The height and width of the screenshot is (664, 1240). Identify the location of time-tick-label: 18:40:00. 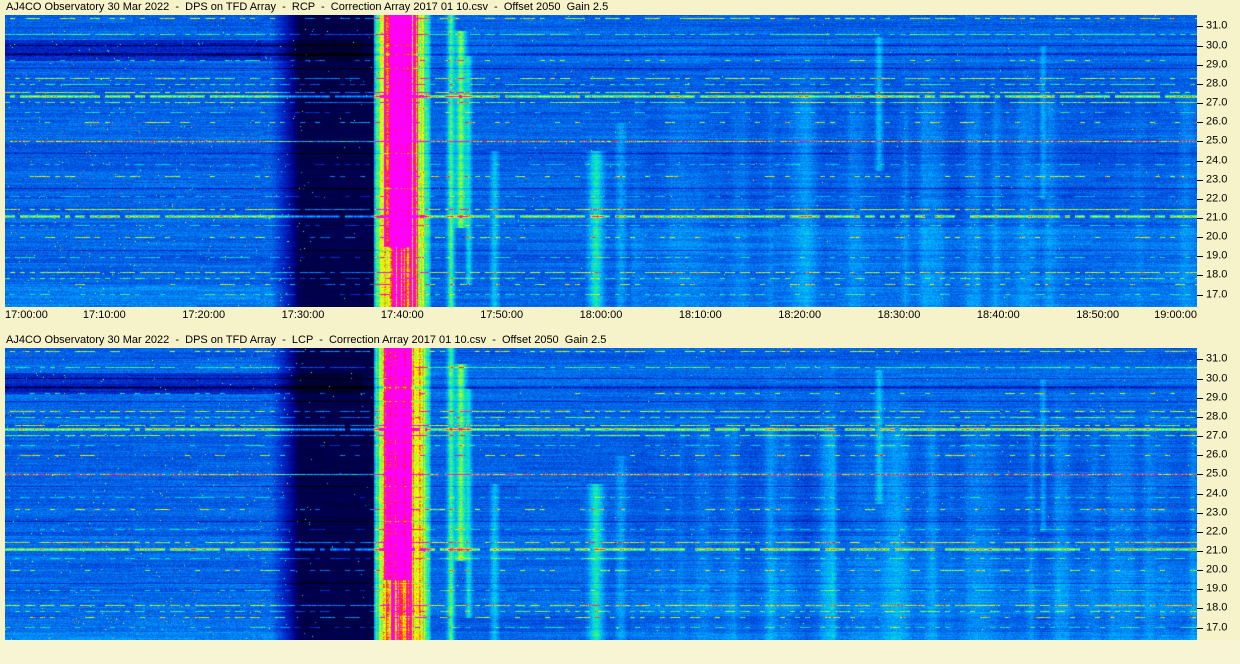
(998, 315).